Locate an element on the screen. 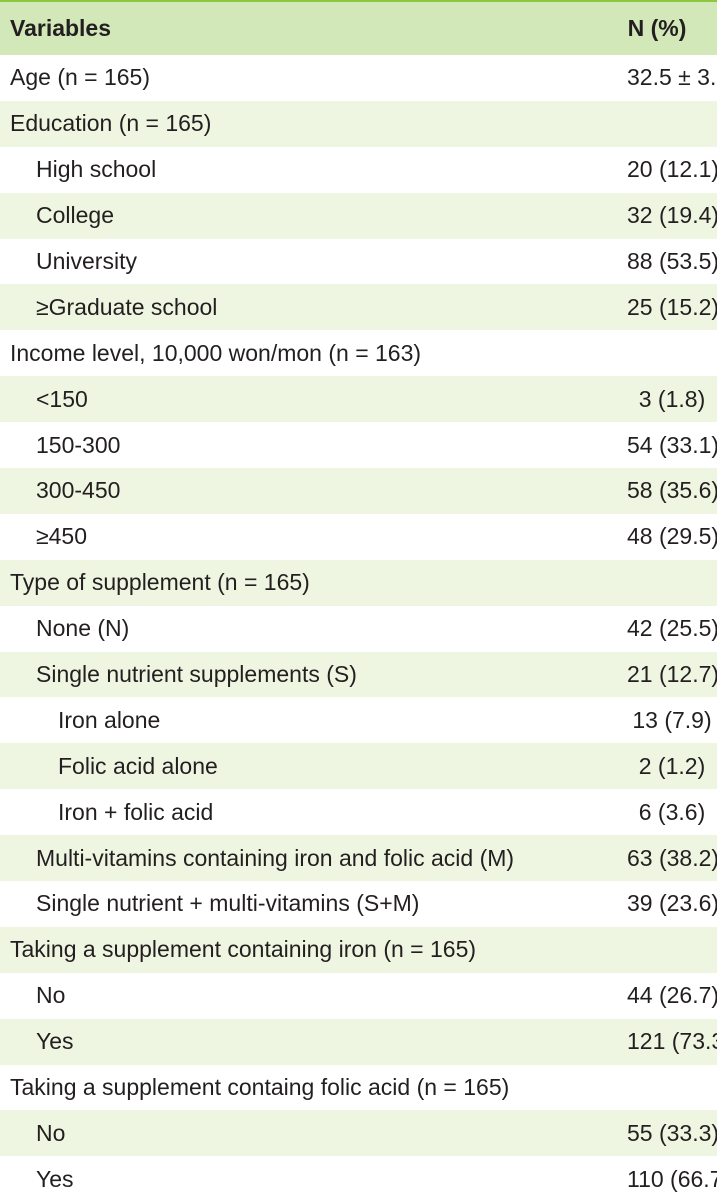 This screenshot has width=717, height=1202. row-value: 6 (3.6) is located at coordinates (672, 811).